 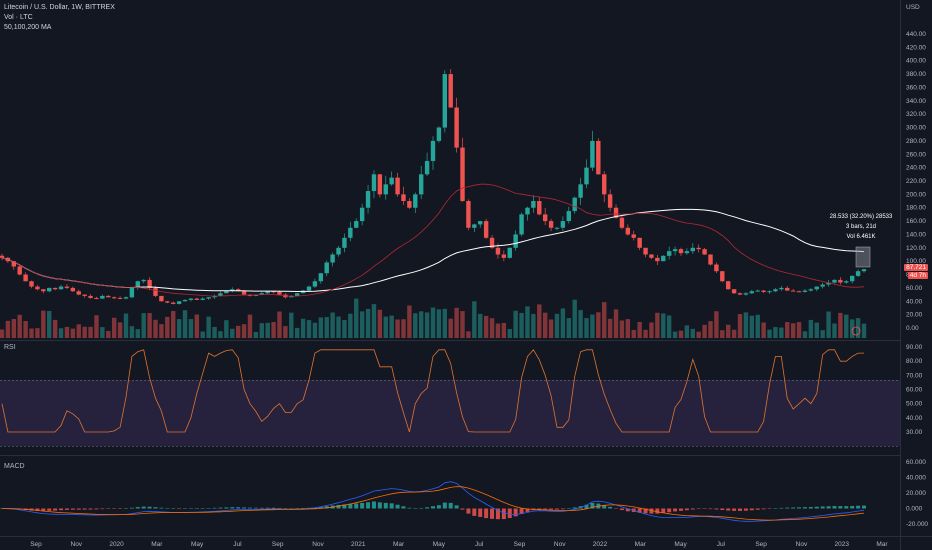 What do you see at coordinates (916, 74) in the screenshot?
I see `price-tick-label: 380.00` at bounding box center [916, 74].